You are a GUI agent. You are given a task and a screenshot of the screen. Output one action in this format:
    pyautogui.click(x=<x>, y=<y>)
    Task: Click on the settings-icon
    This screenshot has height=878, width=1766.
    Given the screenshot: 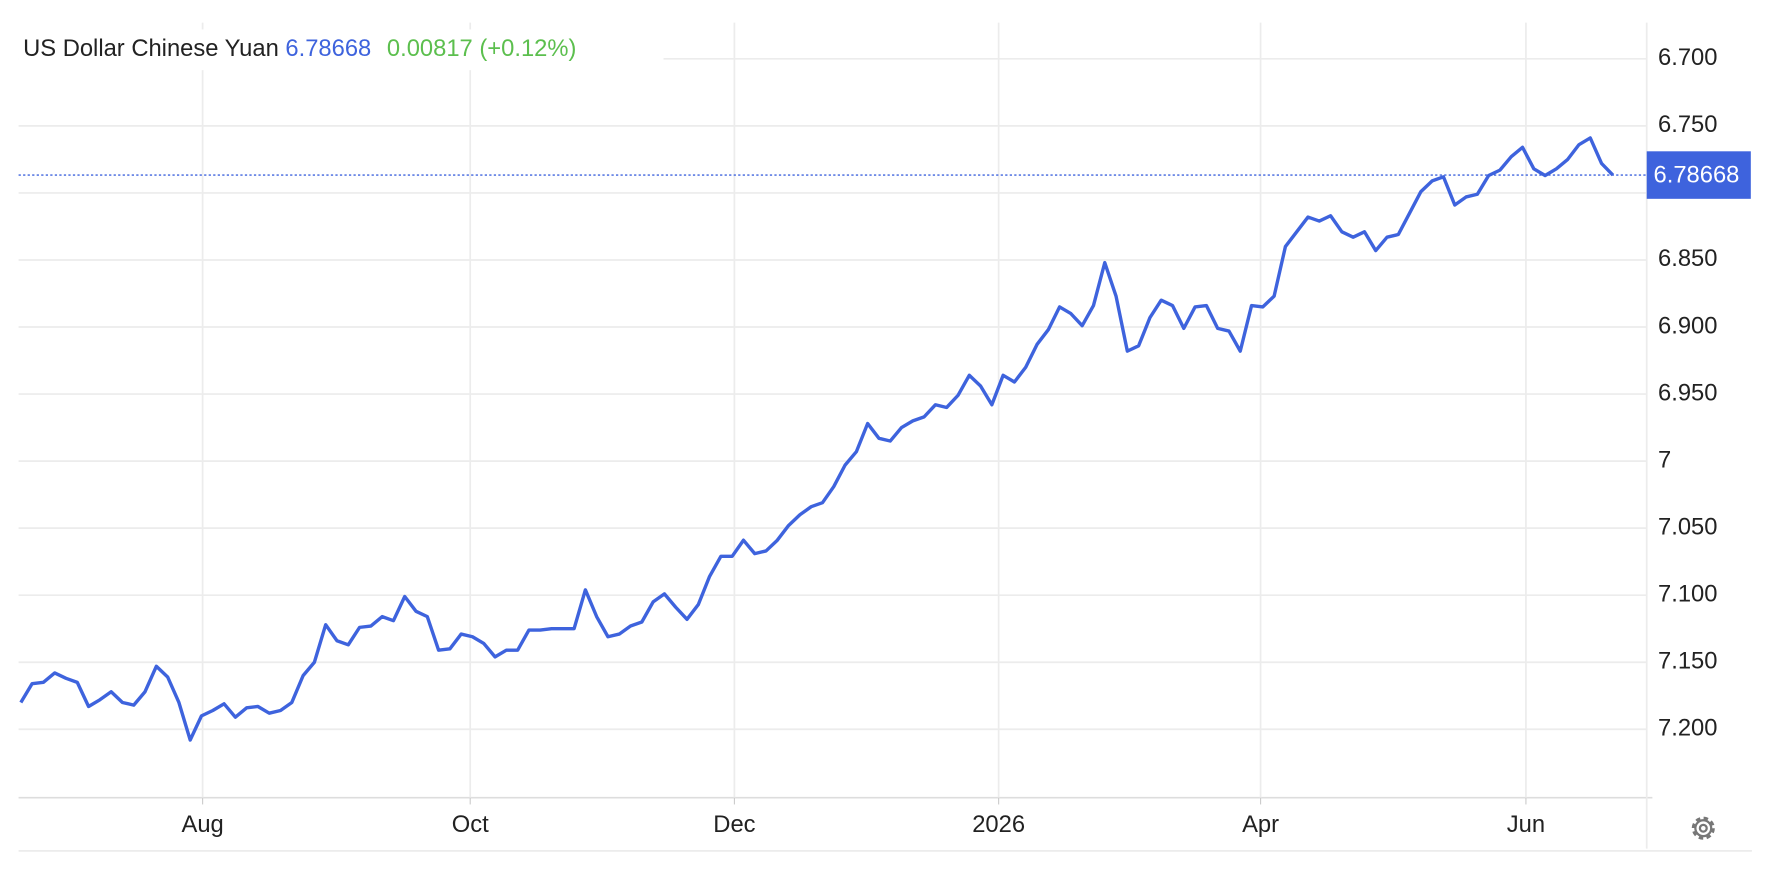 What is the action you would take?
    pyautogui.click(x=1703, y=828)
    